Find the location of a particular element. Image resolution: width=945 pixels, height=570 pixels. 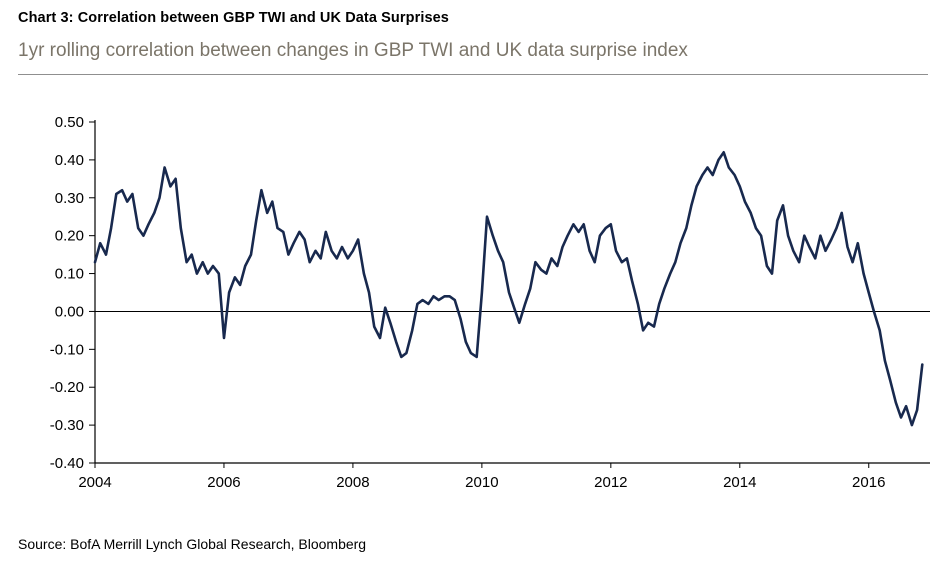

x-axis-tick-label: 2008 is located at coordinates (352, 482).